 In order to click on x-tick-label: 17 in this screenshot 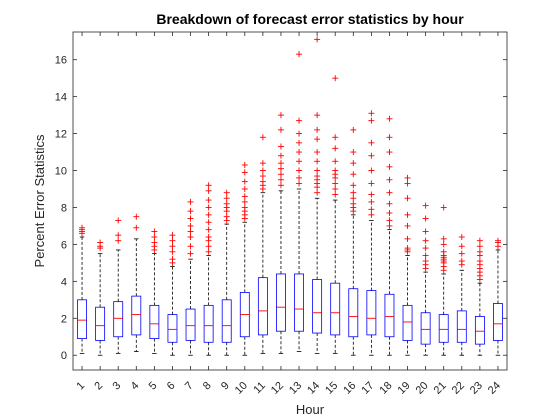, I will do `click(367, 388)`.